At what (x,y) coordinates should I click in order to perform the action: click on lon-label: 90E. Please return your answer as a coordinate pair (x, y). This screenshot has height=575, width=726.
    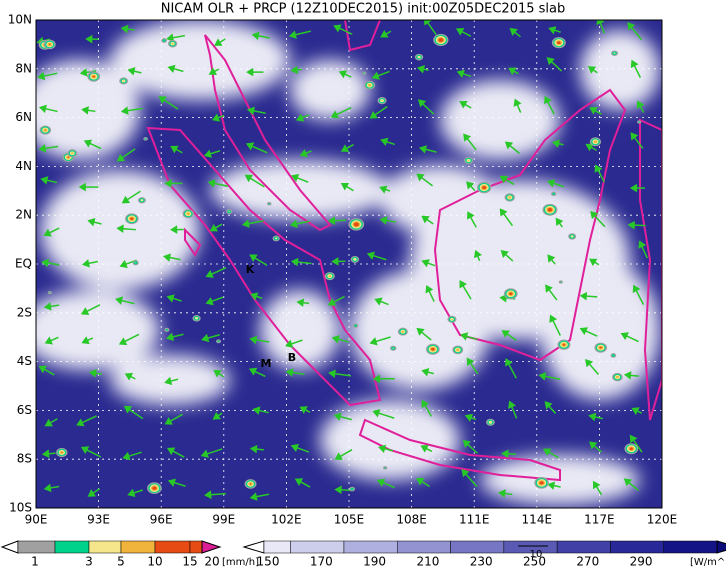
    Looking at the image, I should click on (36, 520).